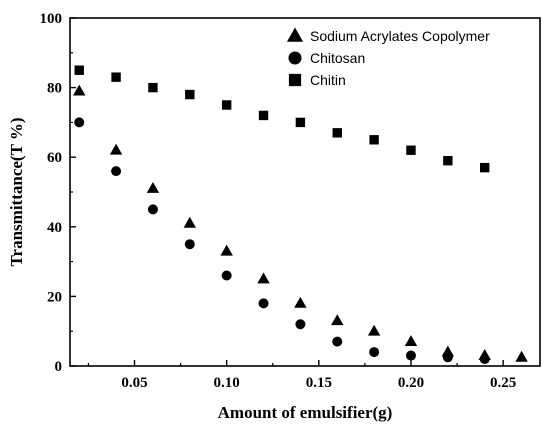 This screenshot has height=429, width=550. I want to click on y-tick-label: 60, so click(54, 158).